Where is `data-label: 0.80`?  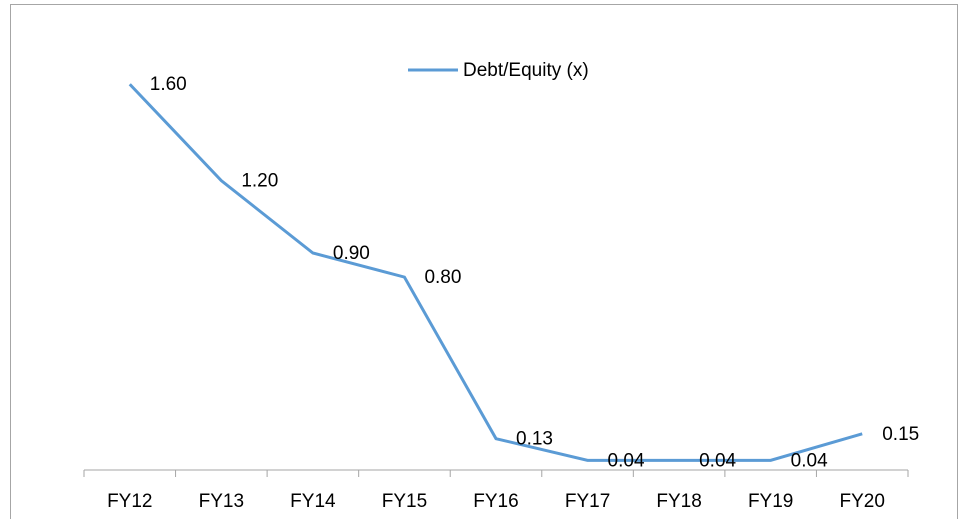
data-label: 0.80 is located at coordinates (442, 277).